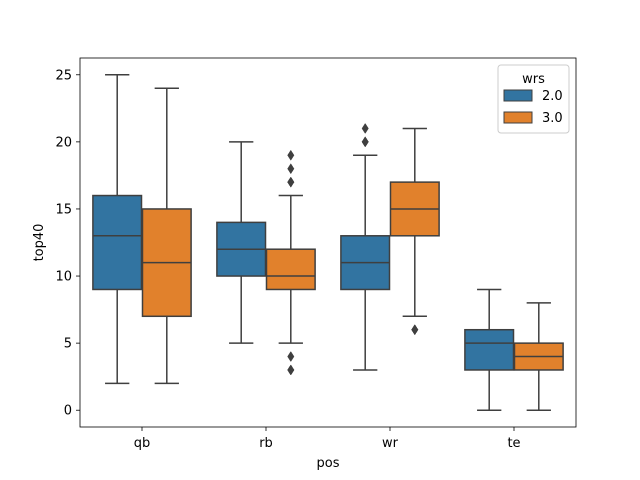 The image size is (640, 480). I want to click on y-tick-label: 0, so click(68, 411).